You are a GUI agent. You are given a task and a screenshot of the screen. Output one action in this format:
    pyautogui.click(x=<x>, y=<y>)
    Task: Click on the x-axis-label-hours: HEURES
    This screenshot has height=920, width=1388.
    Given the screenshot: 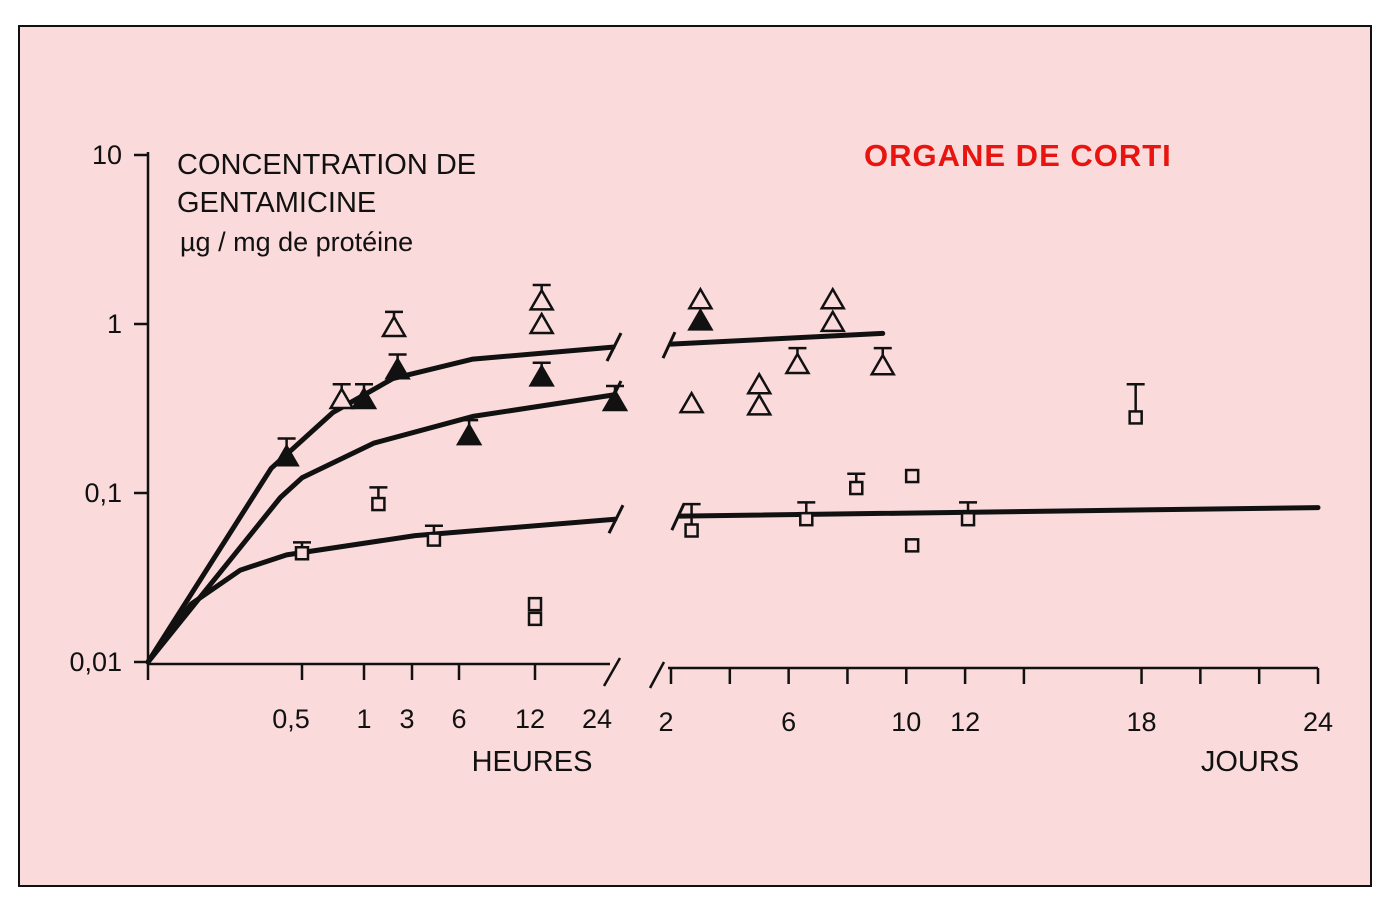 What is the action you would take?
    pyautogui.click(x=532, y=762)
    